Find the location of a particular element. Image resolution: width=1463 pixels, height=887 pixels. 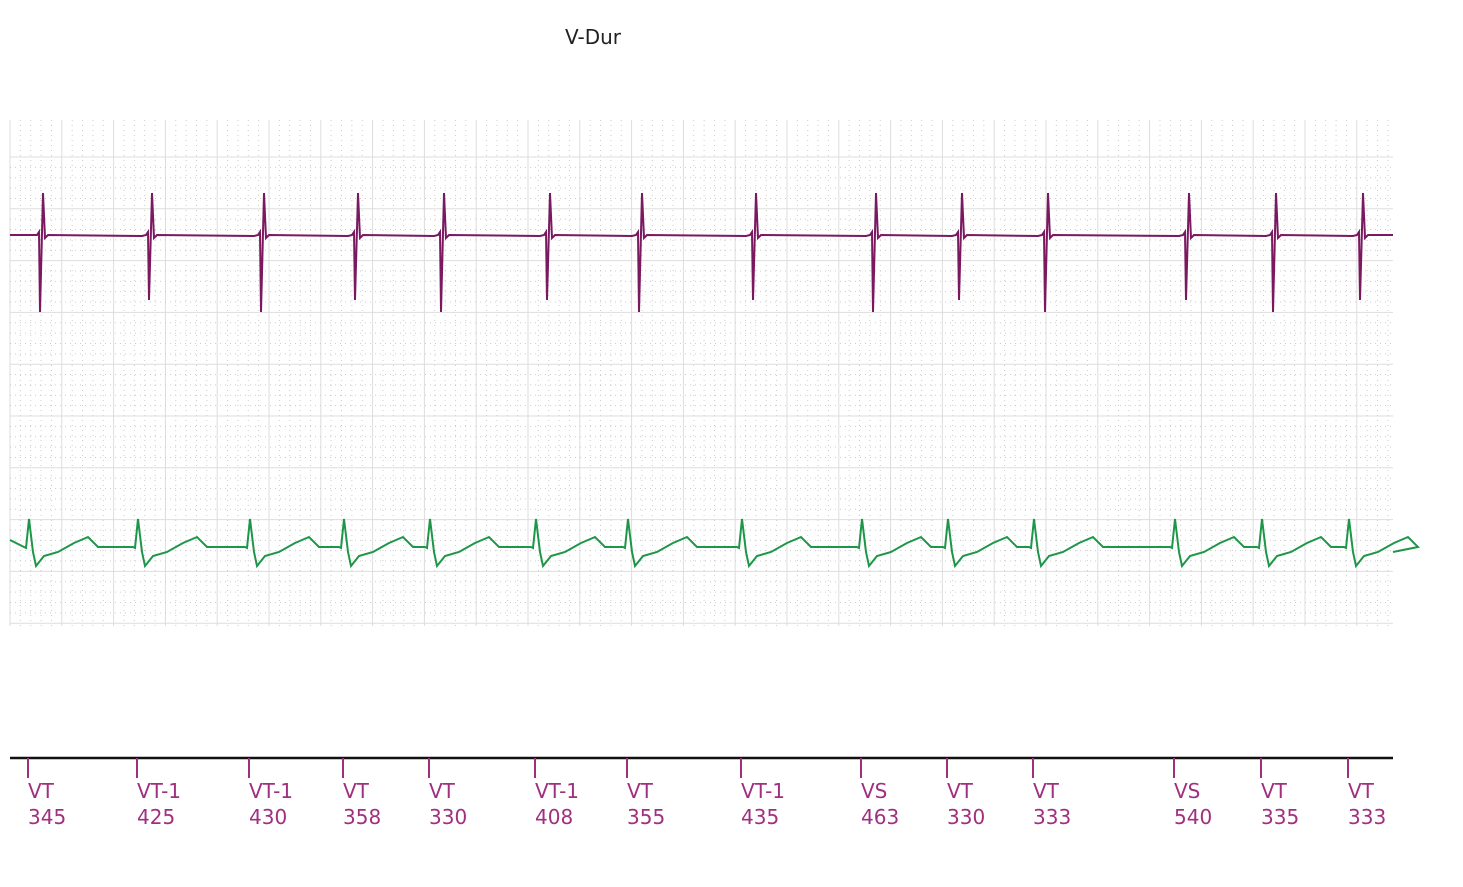

marker-interval: 540 is located at coordinates (1193, 817).